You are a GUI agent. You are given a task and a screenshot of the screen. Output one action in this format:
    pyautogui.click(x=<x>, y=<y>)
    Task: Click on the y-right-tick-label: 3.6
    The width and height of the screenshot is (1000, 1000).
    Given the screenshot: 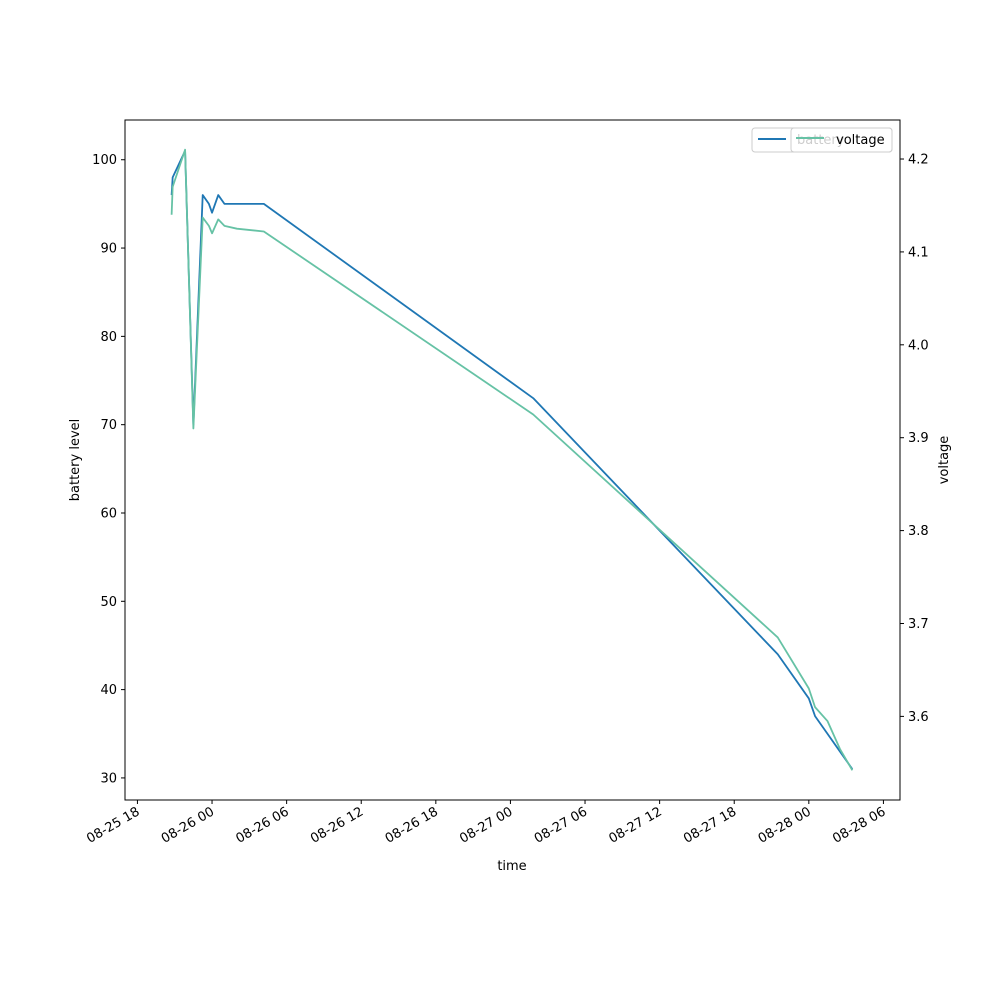 What is the action you would take?
    pyautogui.click(x=918, y=717)
    